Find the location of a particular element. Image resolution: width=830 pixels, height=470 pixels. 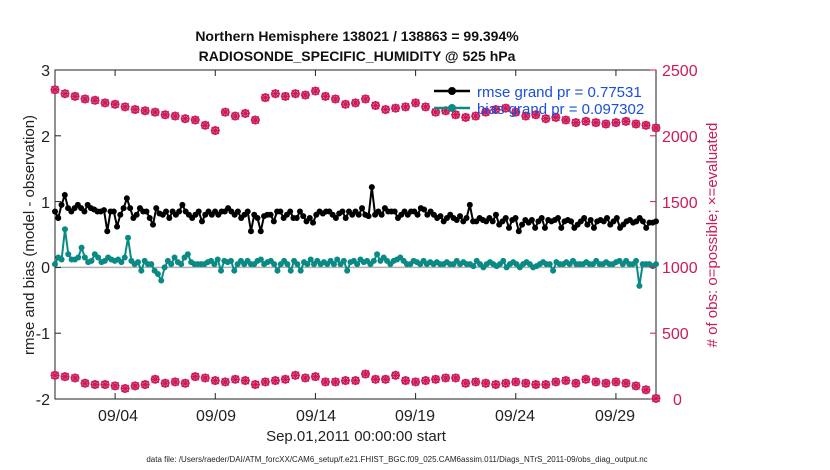

chart-title-line2: RADIOSONDE_SPECIFIC_HUMIDITY @ 525 hPa is located at coordinates (357, 56).